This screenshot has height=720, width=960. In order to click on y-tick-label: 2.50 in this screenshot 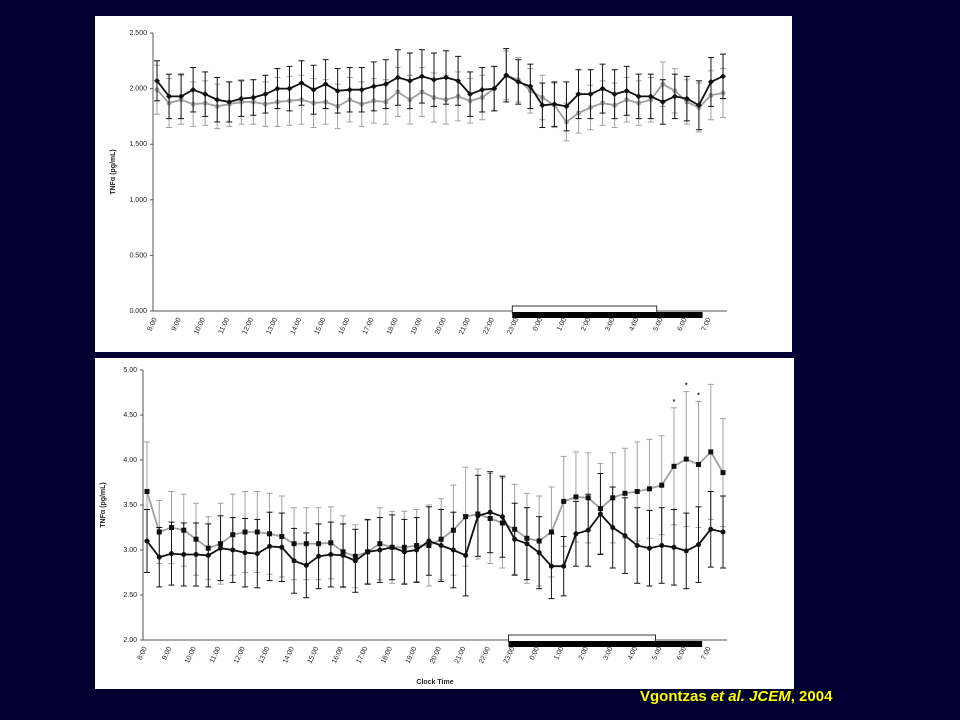, I will do `click(130, 595)`.